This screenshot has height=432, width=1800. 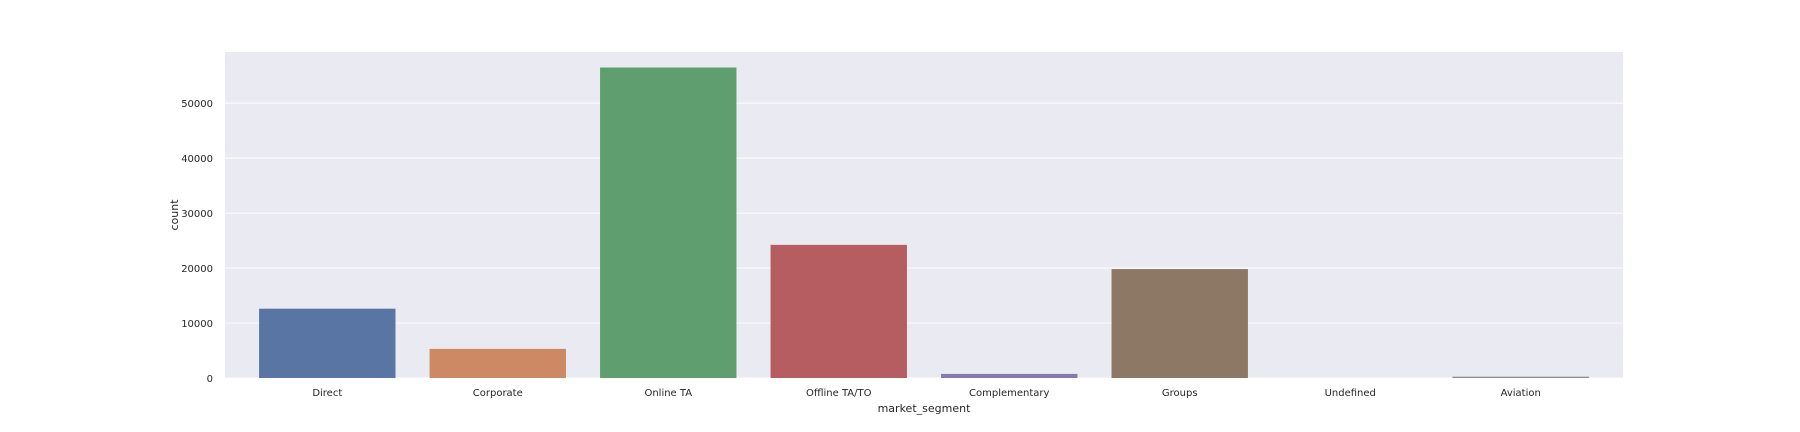 I want to click on x-tick-label: Direct, so click(x=327, y=393).